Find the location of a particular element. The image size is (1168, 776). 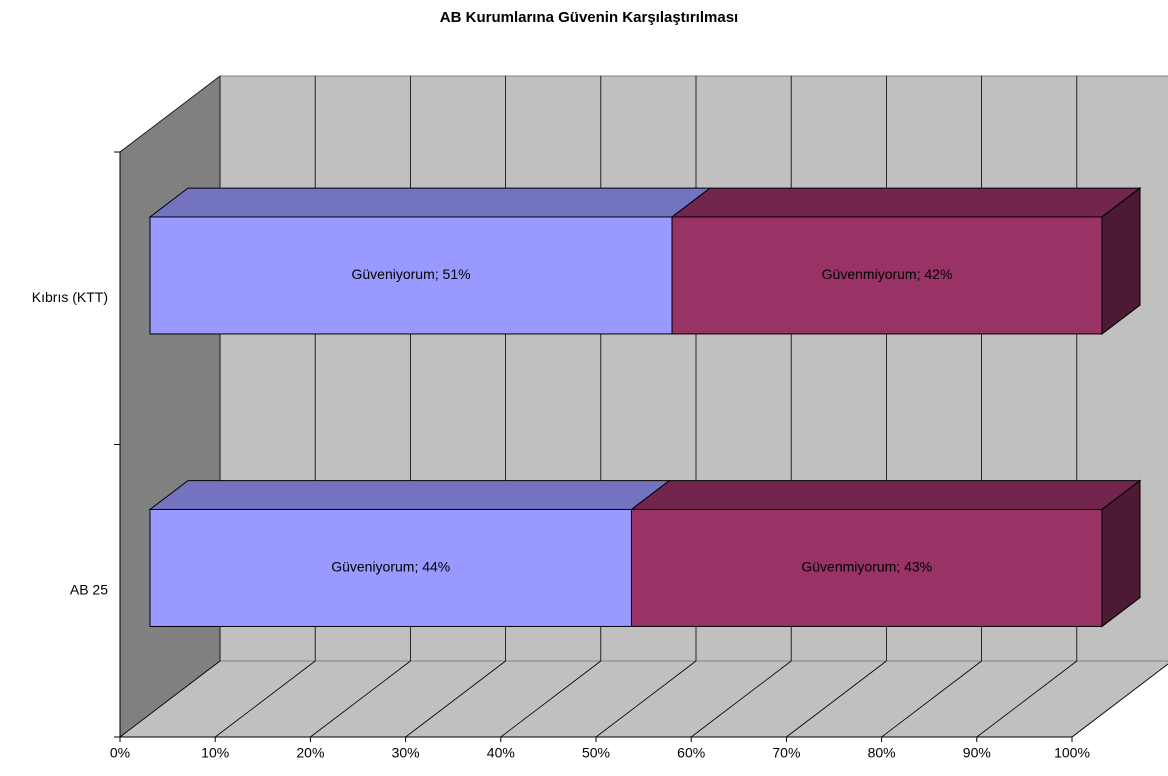

x-tick-label: 50% is located at coordinates (596, 753).